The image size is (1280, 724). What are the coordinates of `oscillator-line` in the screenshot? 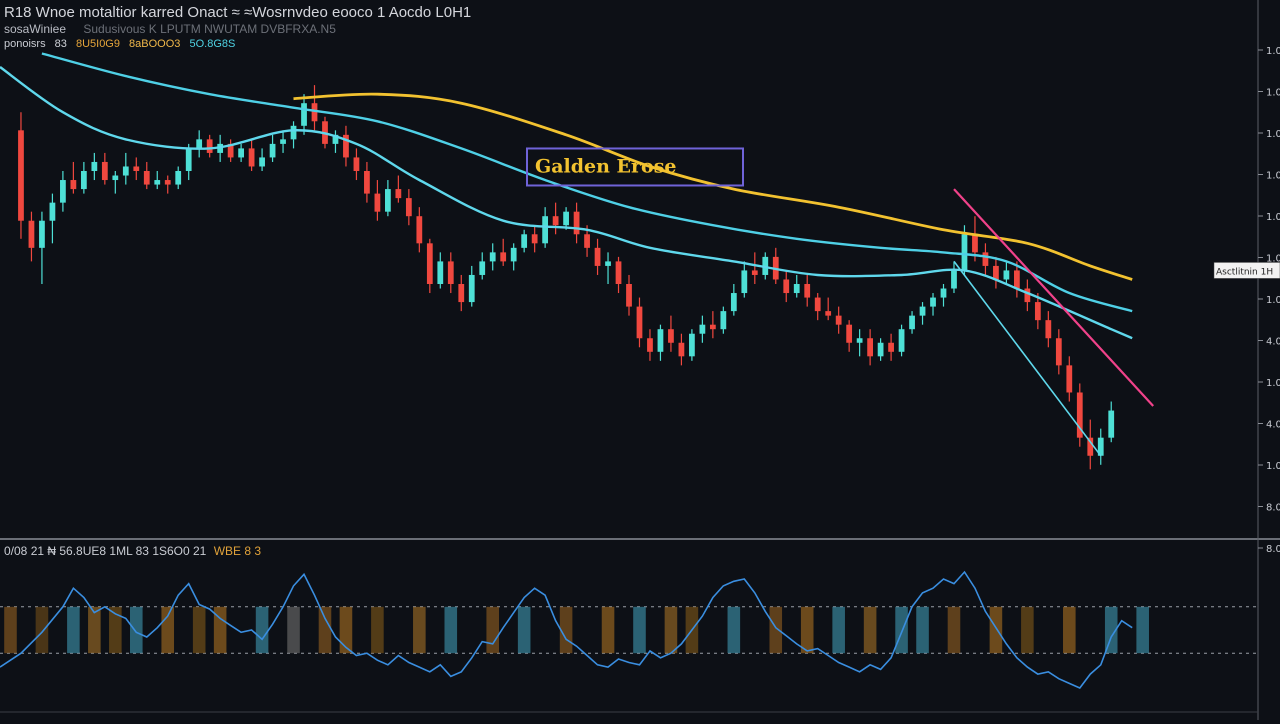 It's located at (566, 629).